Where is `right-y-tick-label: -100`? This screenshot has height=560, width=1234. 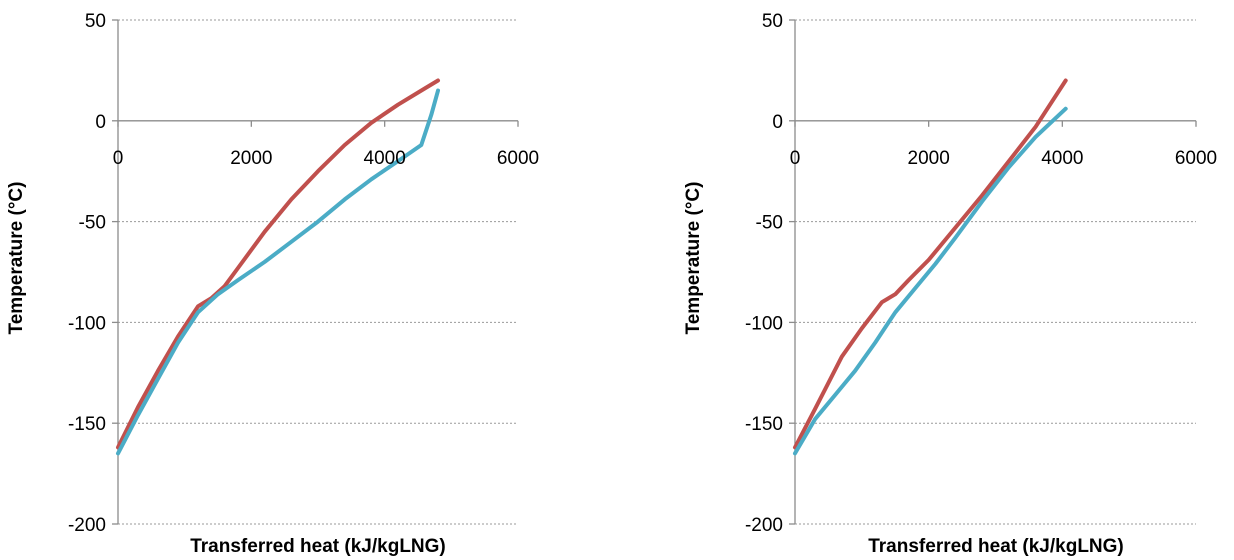 right-y-tick-label: -100 is located at coordinates (764, 323).